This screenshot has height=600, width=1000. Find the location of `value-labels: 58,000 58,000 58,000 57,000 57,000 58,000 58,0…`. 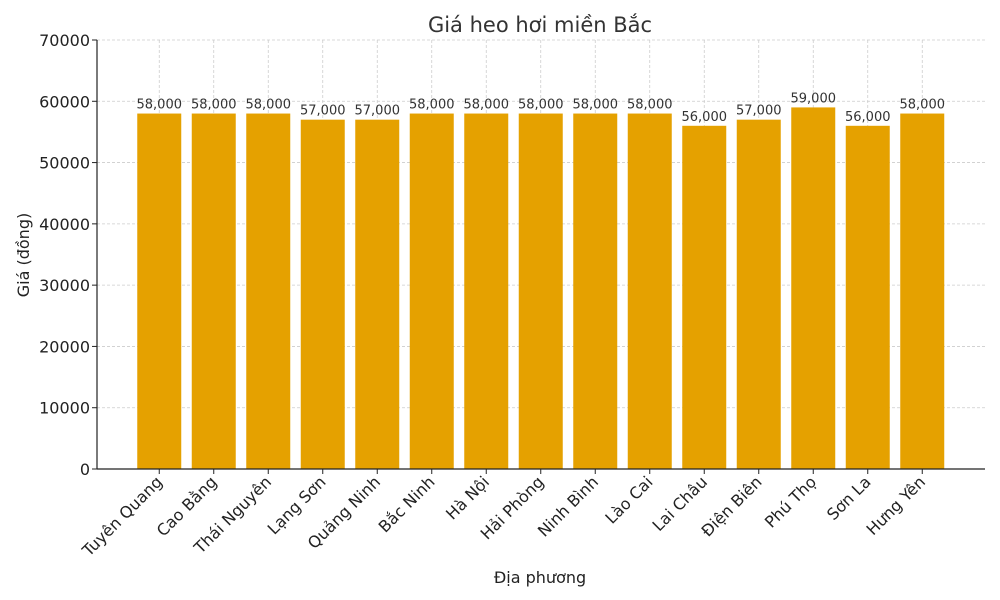

value-labels: 58,000 58,000 58,000 57,000 57,000 58,000 58,0… is located at coordinates (541, 107).